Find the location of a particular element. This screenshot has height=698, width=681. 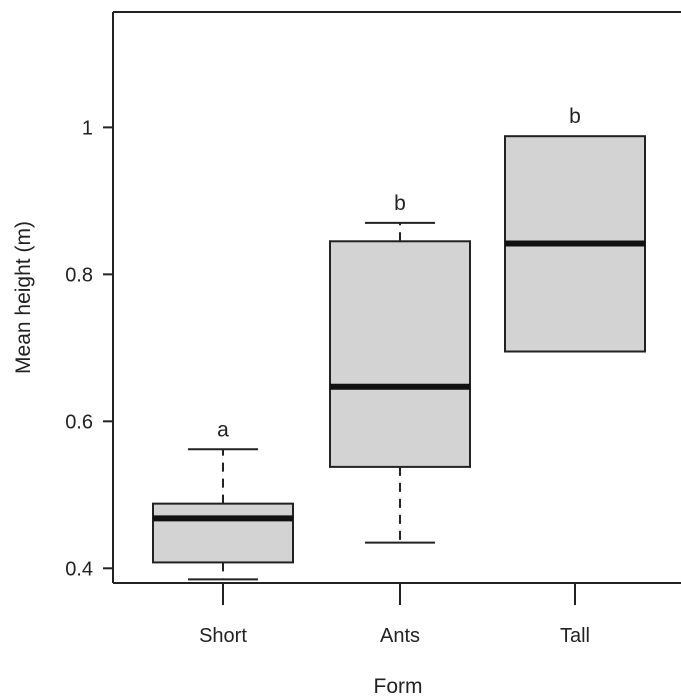

y-tick-label: 0.6 is located at coordinates (79, 422).